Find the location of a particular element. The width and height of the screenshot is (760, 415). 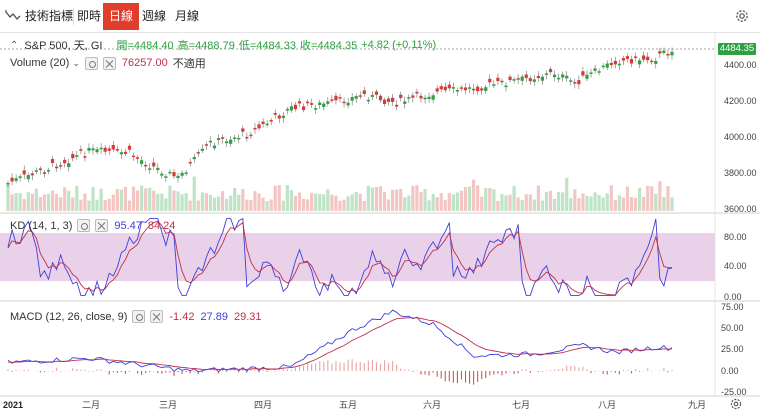

macd-hist-value: -1.42 is located at coordinates (182, 316).